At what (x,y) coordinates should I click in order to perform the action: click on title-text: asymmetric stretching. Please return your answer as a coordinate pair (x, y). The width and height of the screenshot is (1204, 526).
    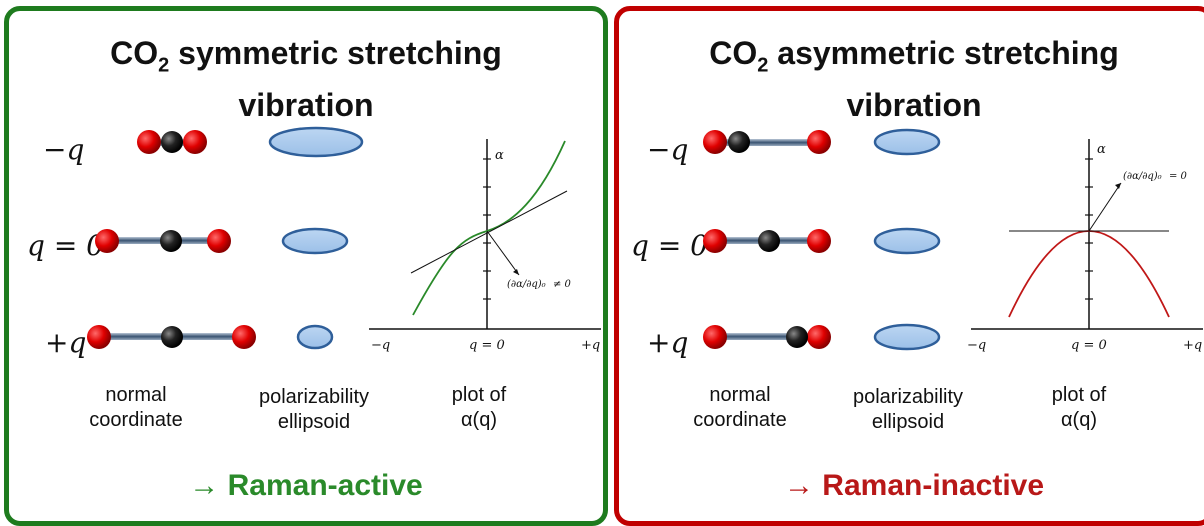
    Looking at the image, I should click on (943, 53).